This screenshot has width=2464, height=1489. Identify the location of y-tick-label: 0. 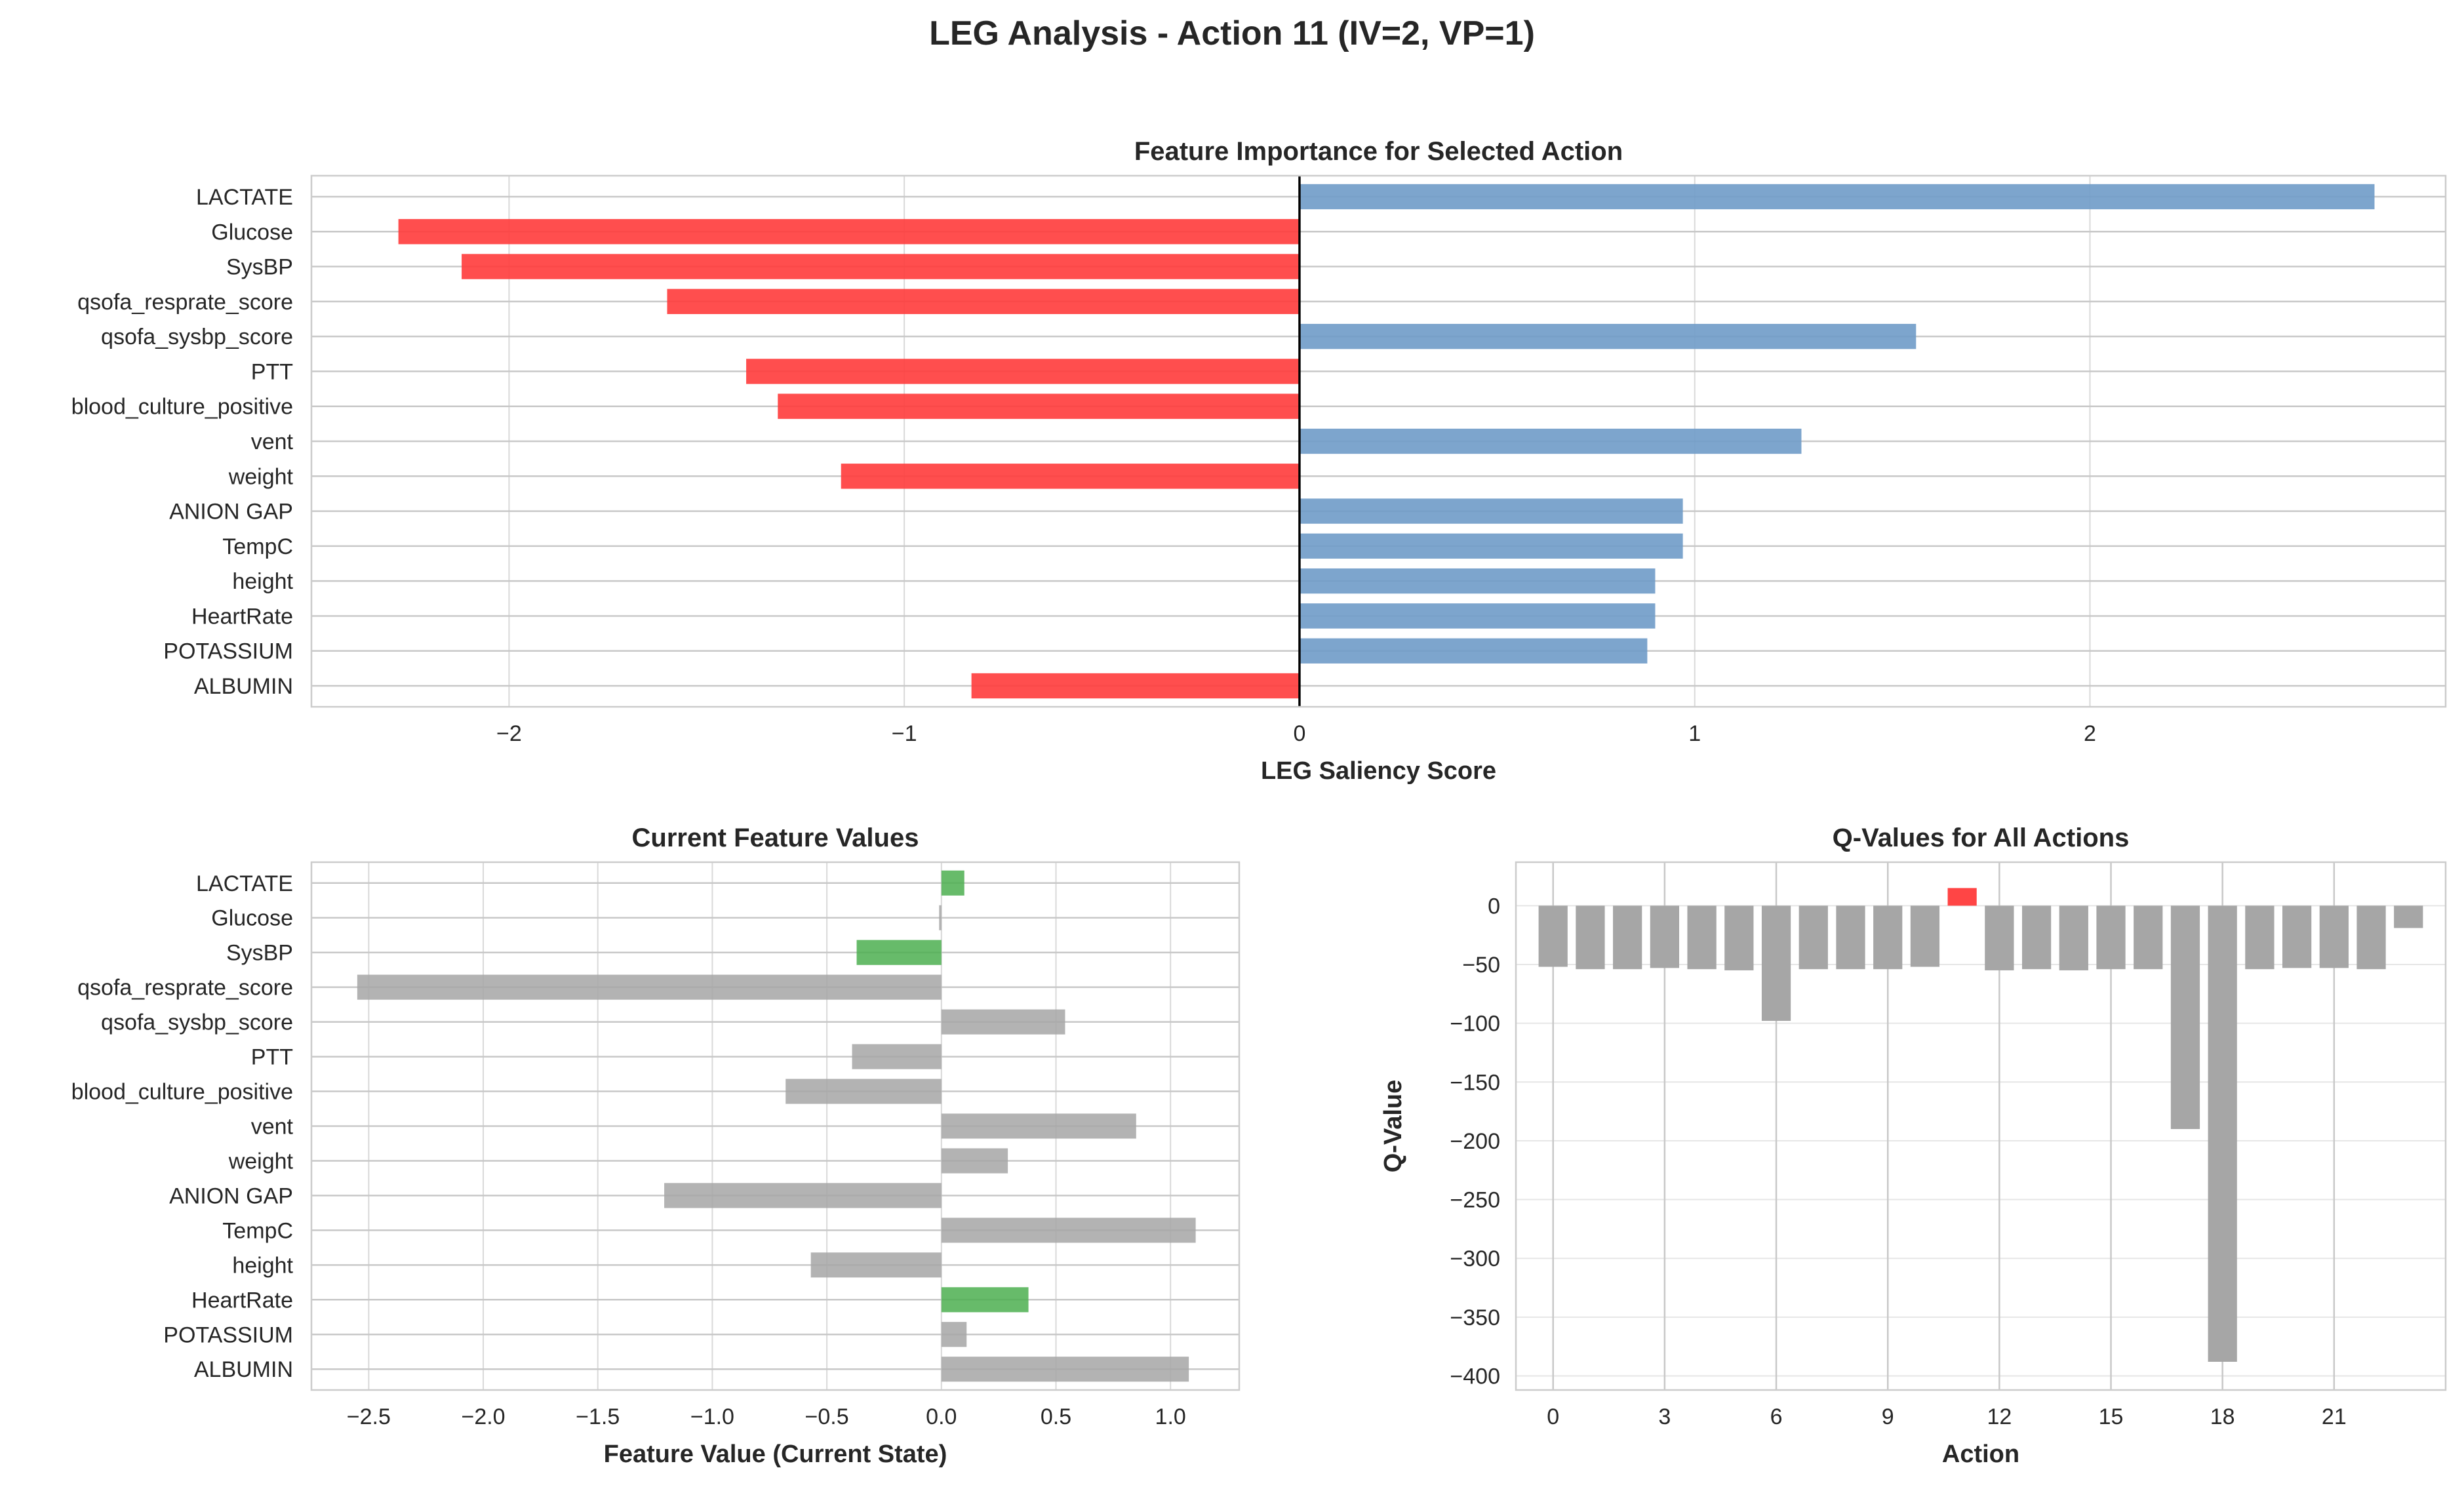
(1494, 906).